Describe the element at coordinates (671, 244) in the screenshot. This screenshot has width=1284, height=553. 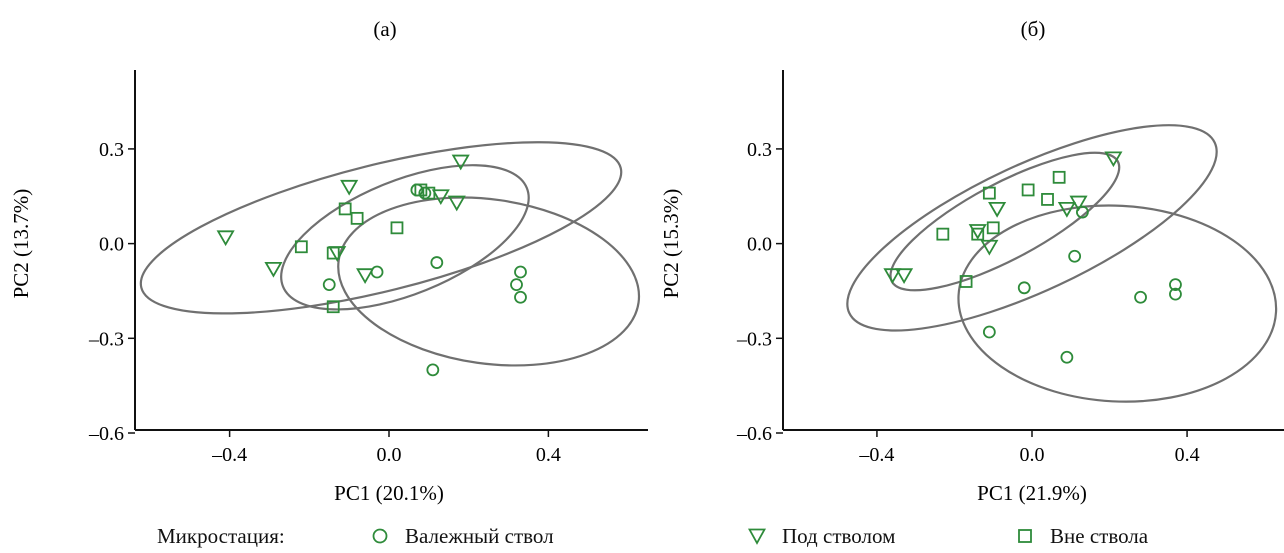
I see `y-axis-label: PC2 (15.3%)` at that location.